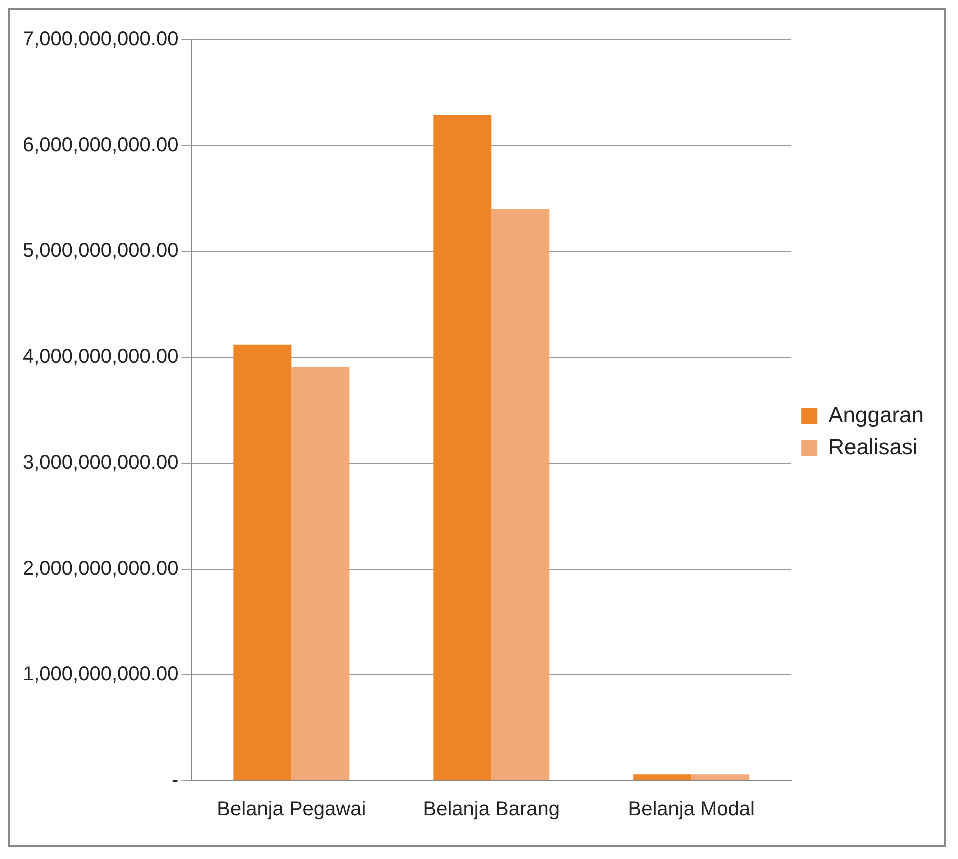 The height and width of the screenshot is (859, 958). Describe the element at coordinates (175, 781) in the screenshot. I see `y-tick-label: -` at that location.